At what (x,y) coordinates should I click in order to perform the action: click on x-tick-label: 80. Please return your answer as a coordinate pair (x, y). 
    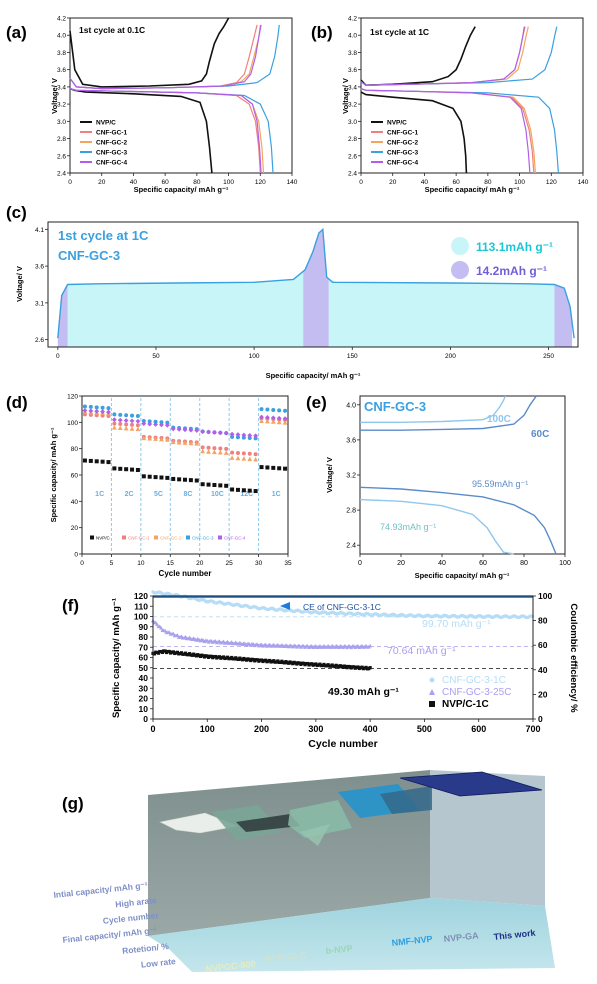
    Looking at the image, I should click on (197, 182).